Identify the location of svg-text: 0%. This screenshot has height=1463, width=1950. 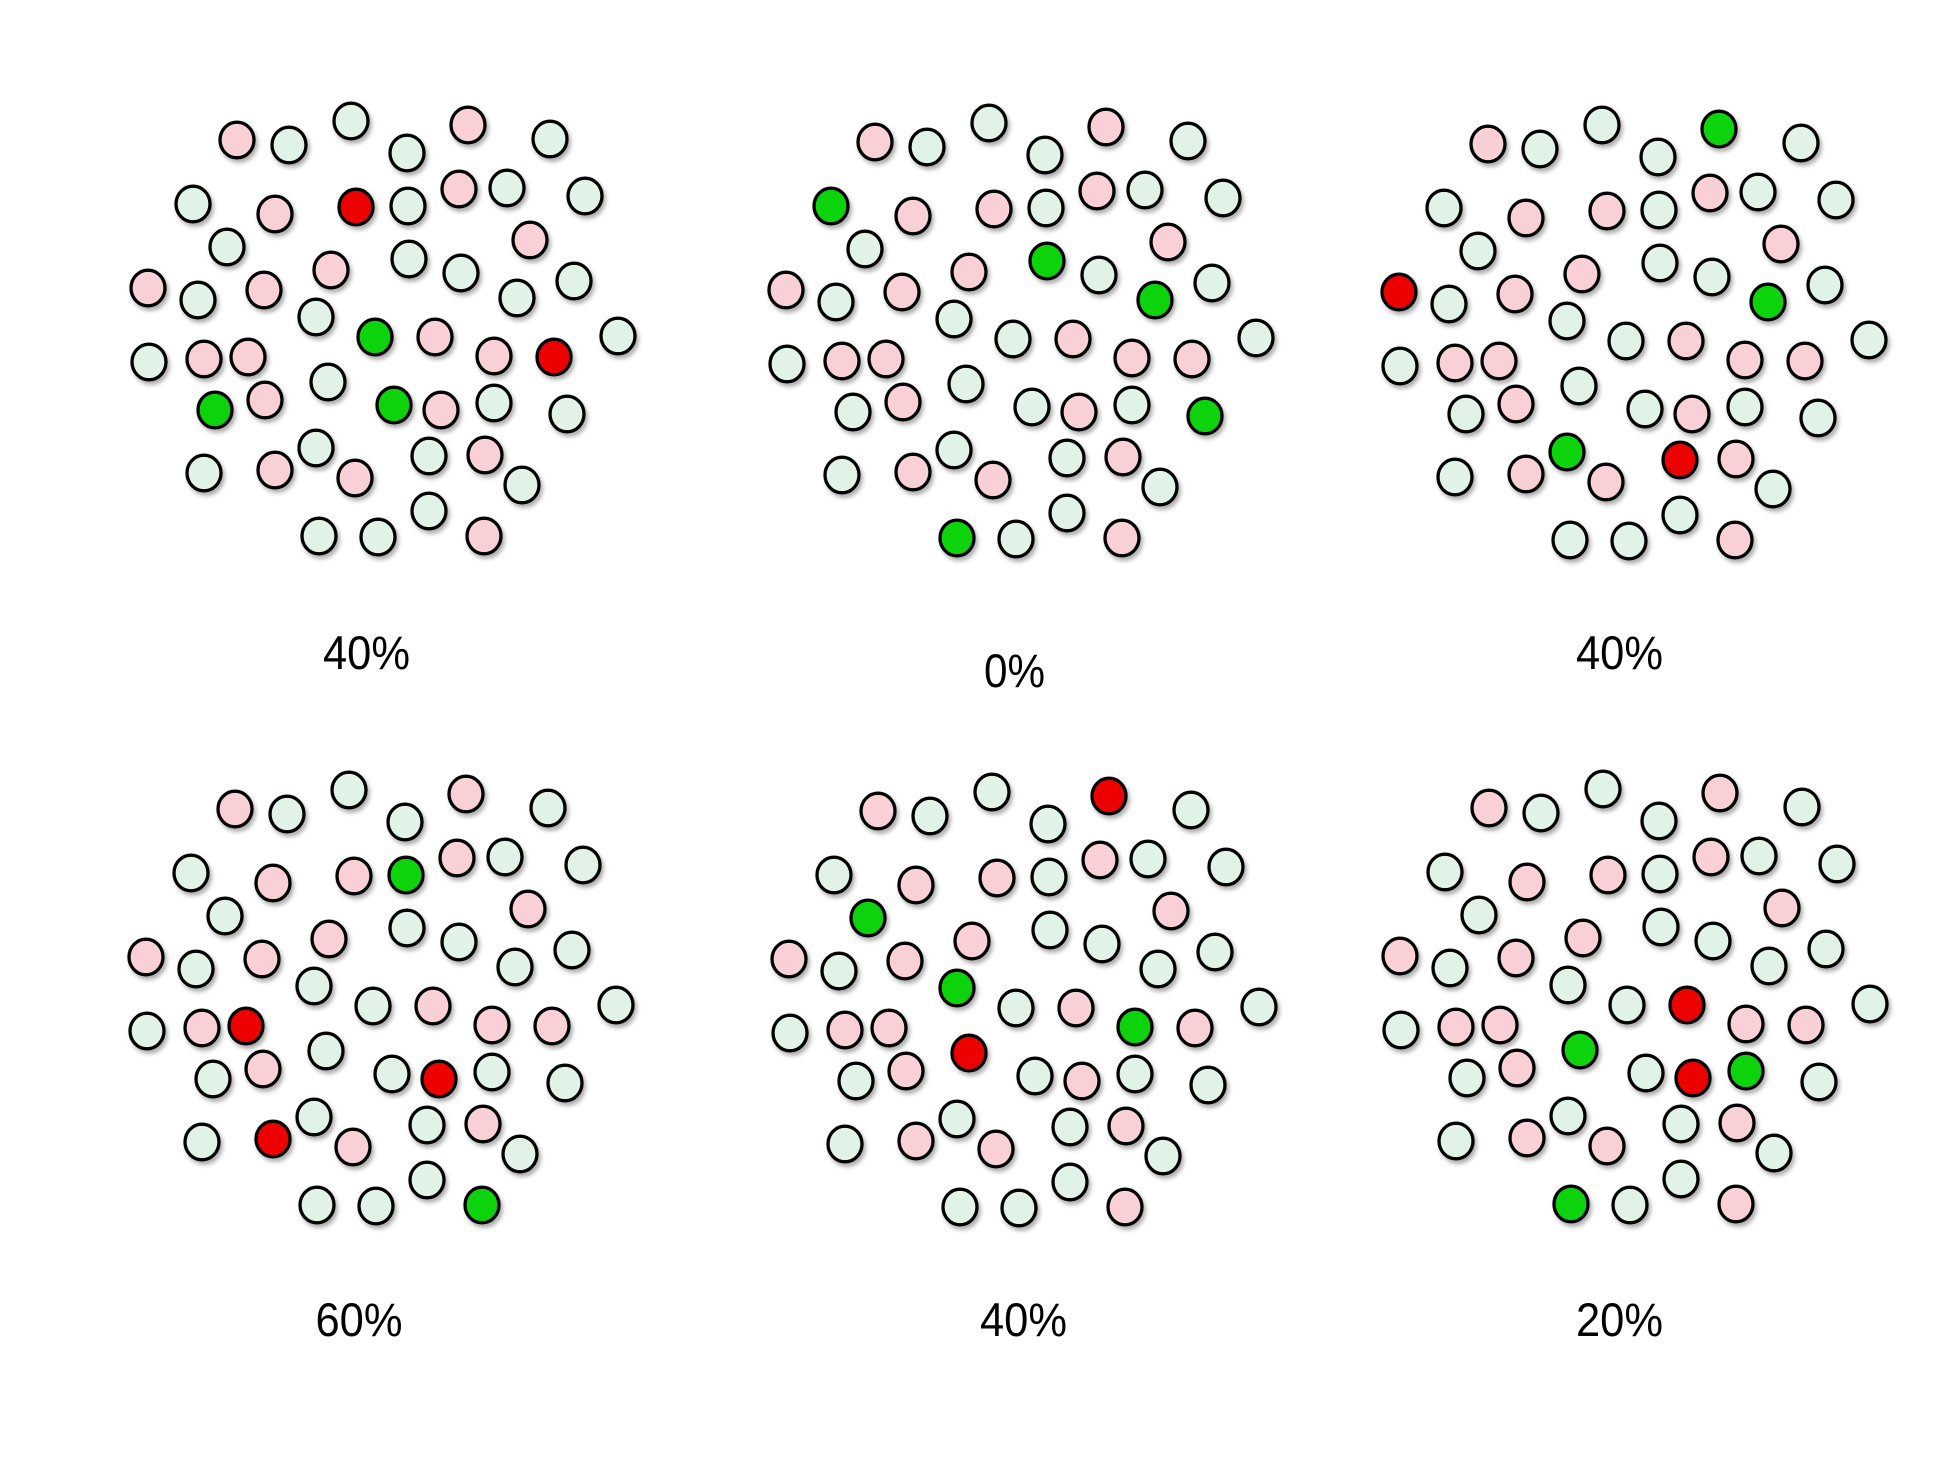
(1014, 671).